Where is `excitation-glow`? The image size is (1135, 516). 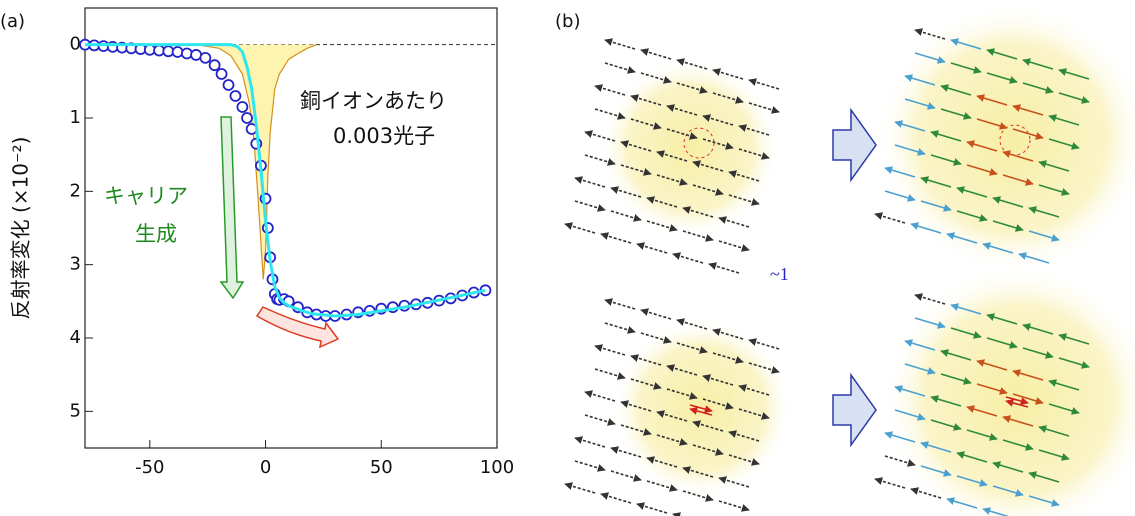 excitation-glow is located at coordinates (1009, 390).